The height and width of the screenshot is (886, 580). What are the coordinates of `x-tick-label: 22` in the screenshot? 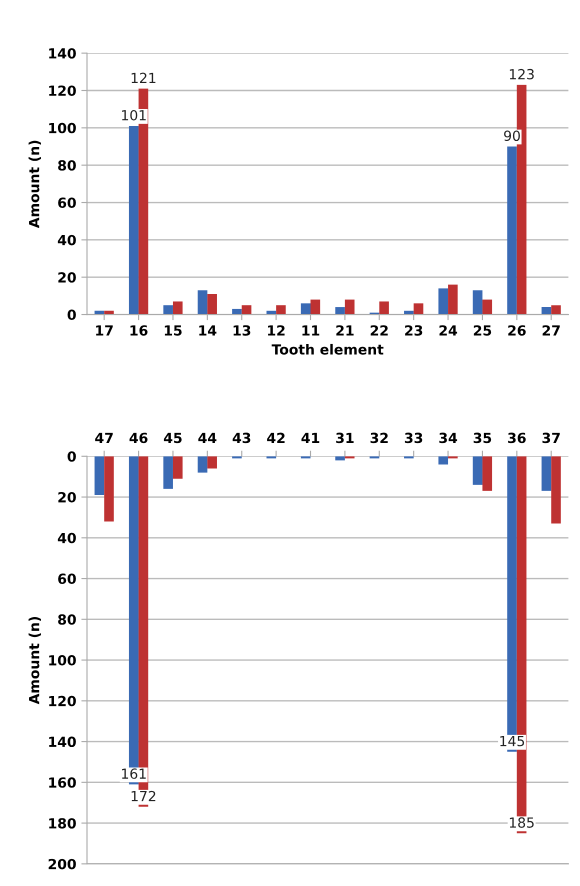 It's located at (379, 330).